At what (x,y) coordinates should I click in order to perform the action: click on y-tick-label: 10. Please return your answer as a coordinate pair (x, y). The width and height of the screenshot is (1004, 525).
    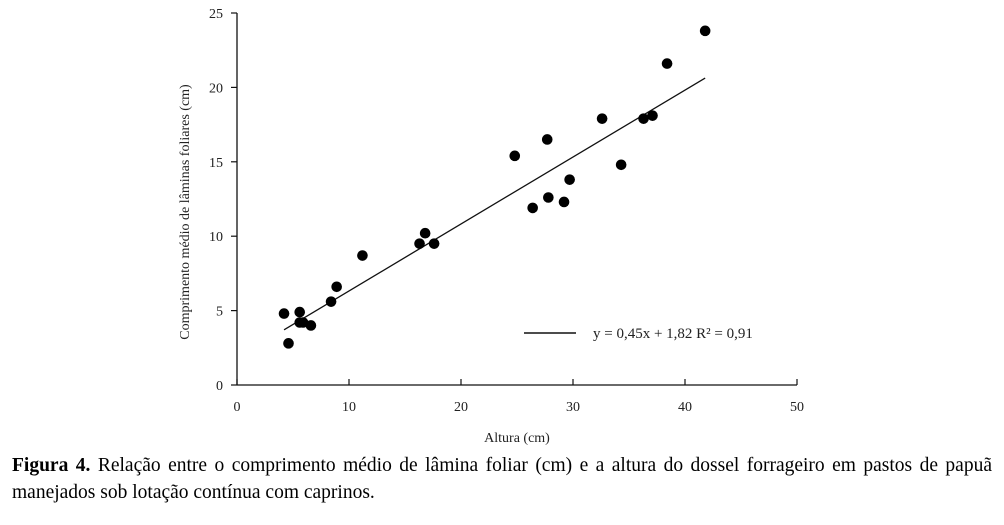
    Looking at the image, I should click on (216, 237).